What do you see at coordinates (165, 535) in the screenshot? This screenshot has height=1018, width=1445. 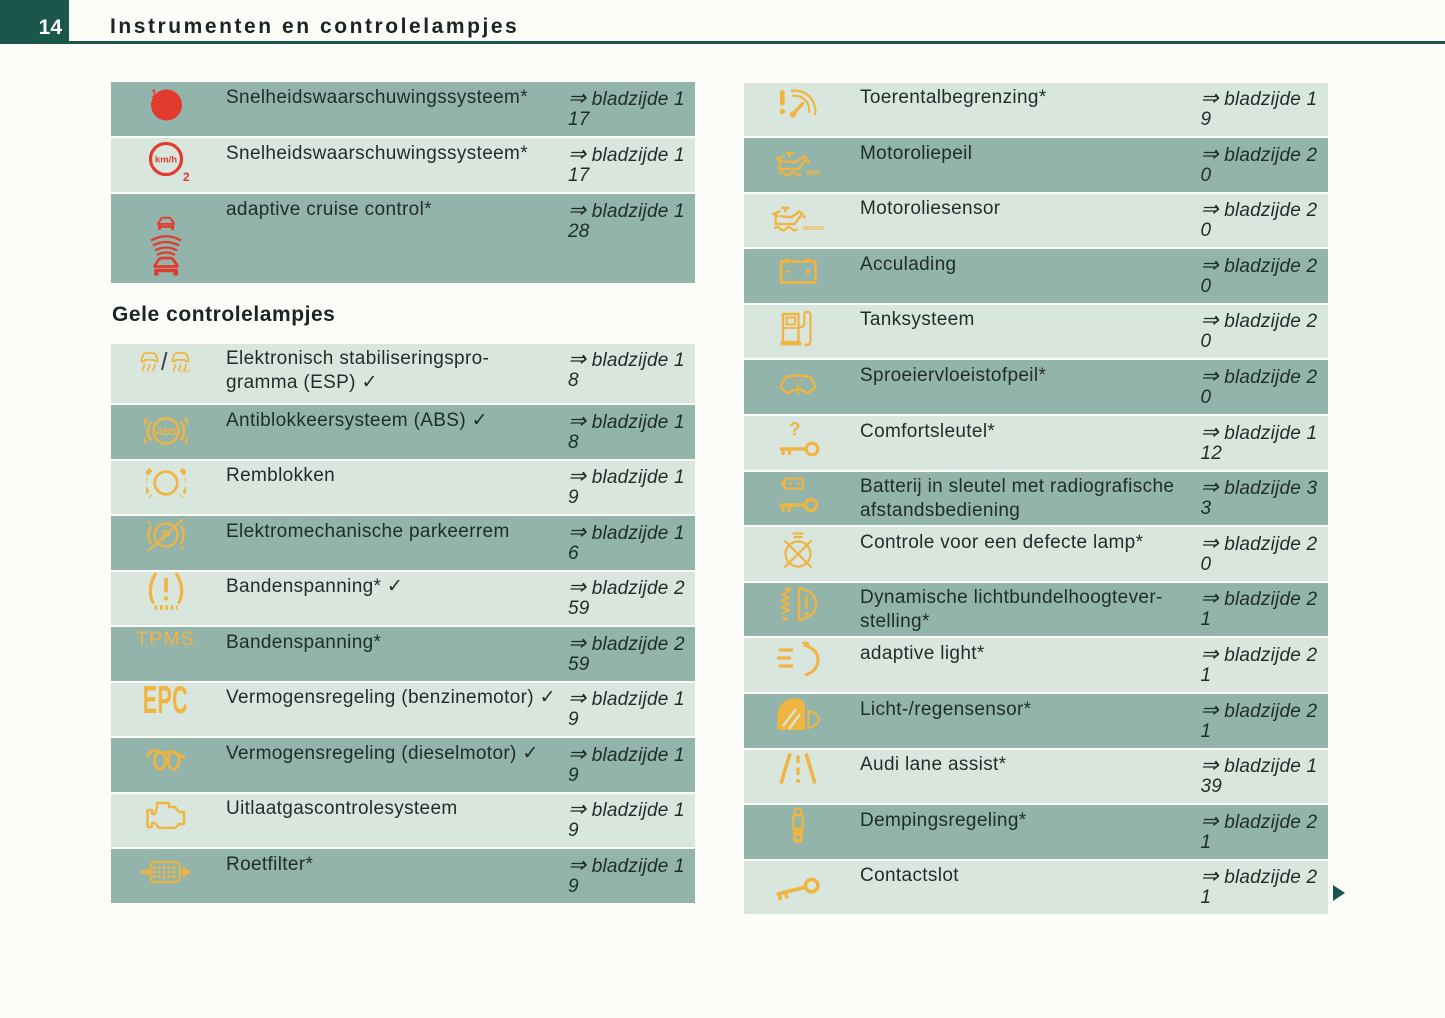 I see `svg-text: P` at bounding box center [165, 535].